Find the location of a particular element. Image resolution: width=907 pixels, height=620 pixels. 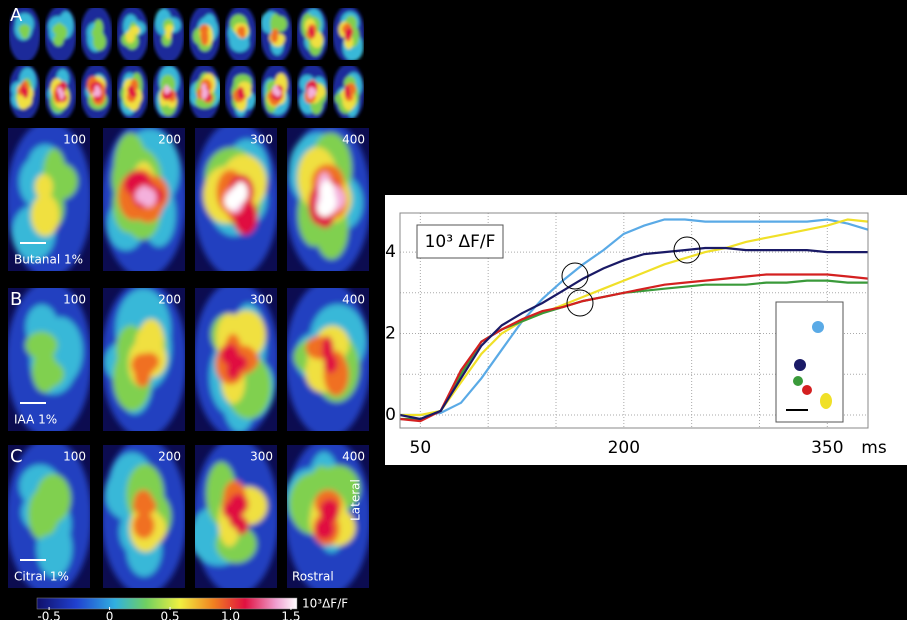

colorbar is located at coordinates (167, 603).